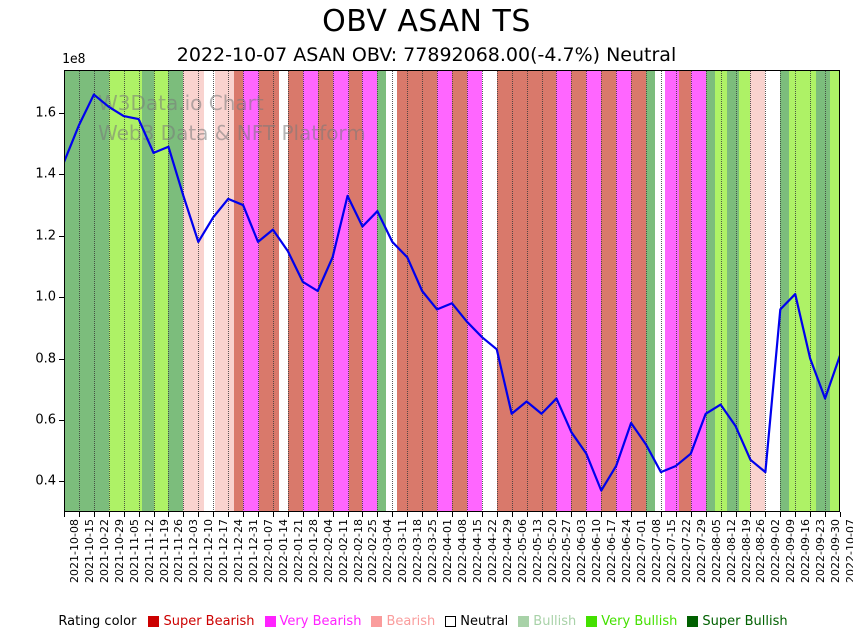 This screenshot has width=853, height=641. I want to click on x-tick-label: 2022-08-12, so click(731, 551).